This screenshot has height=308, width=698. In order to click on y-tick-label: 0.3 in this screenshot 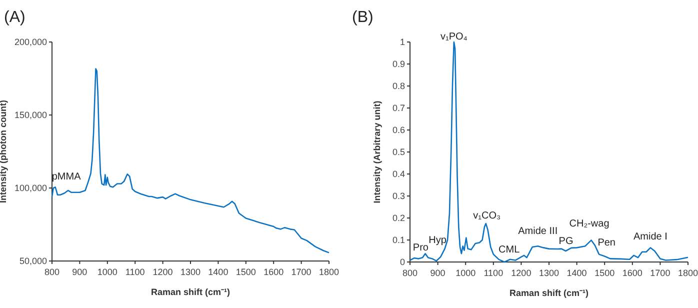, I will do `click(398, 196)`.